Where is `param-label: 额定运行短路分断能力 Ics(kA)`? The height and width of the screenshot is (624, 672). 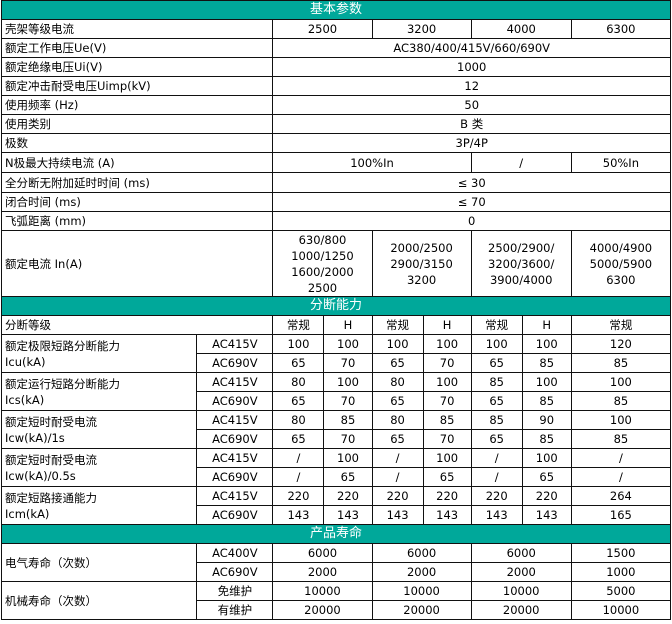
param-label: 额定运行短路分断能力 Ics(kA) is located at coordinates (99, 391).